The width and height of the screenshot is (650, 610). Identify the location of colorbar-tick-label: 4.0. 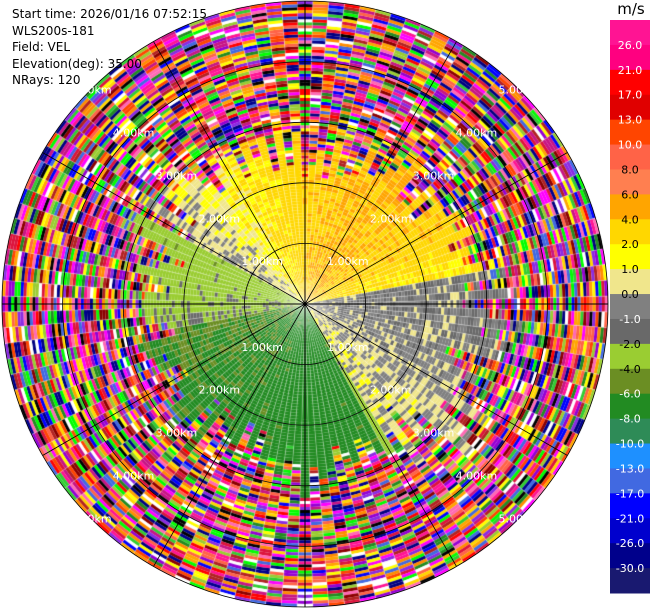
(630, 219).